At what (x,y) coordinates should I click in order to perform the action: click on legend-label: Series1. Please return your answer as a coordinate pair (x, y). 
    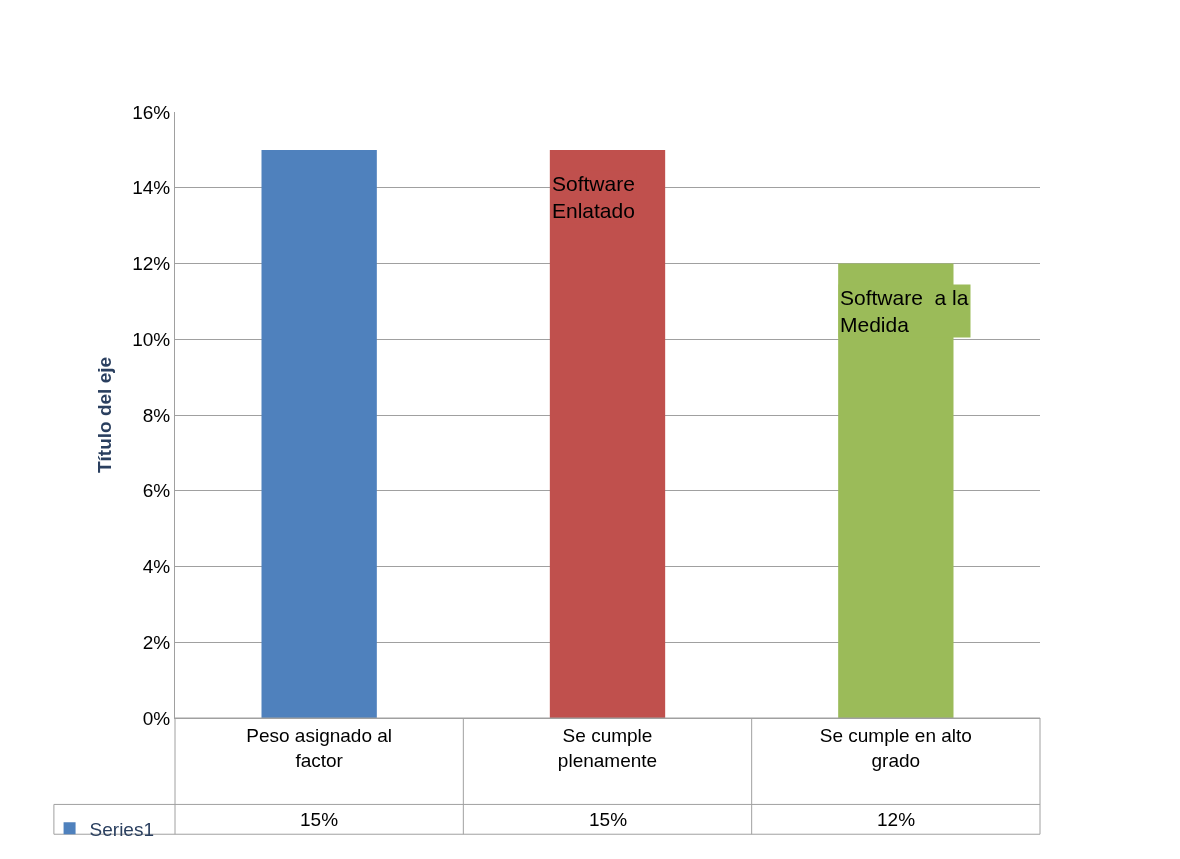
    Looking at the image, I should click on (121, 829).